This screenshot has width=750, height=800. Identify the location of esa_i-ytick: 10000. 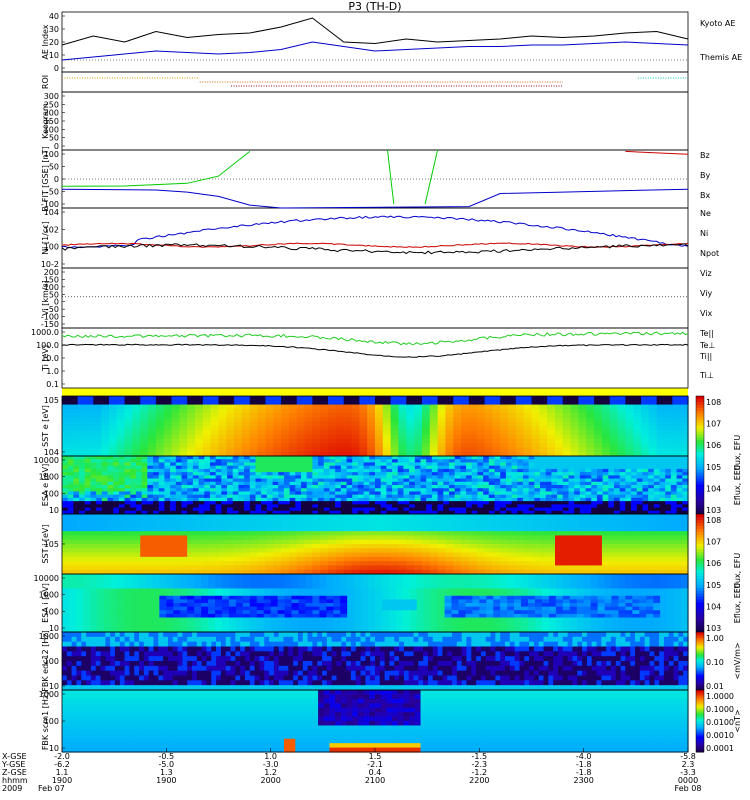
(46, 578).